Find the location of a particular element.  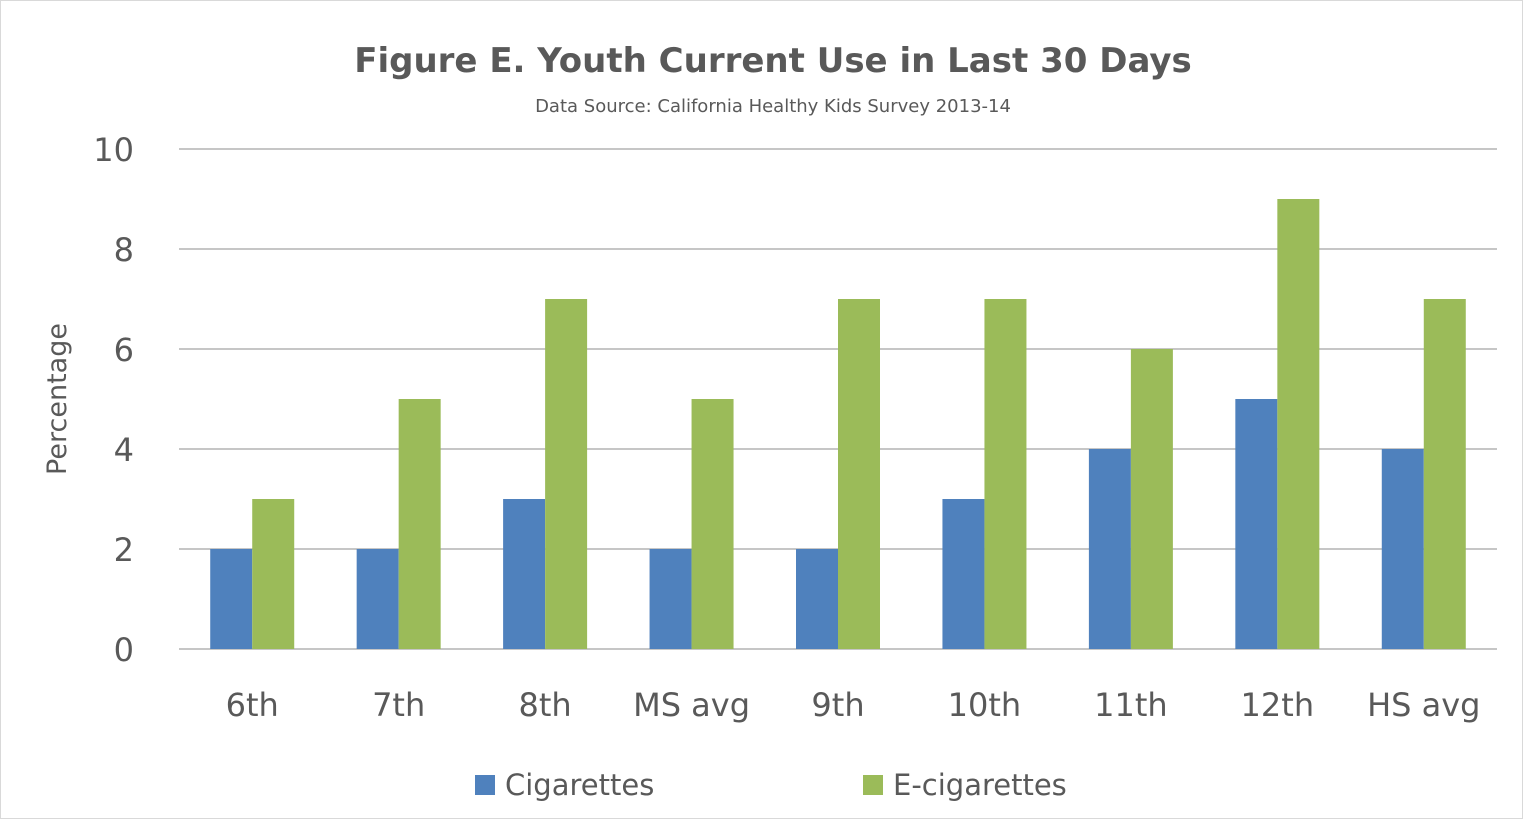

x-tick-label: 9th is located at coordinates (837, 705).